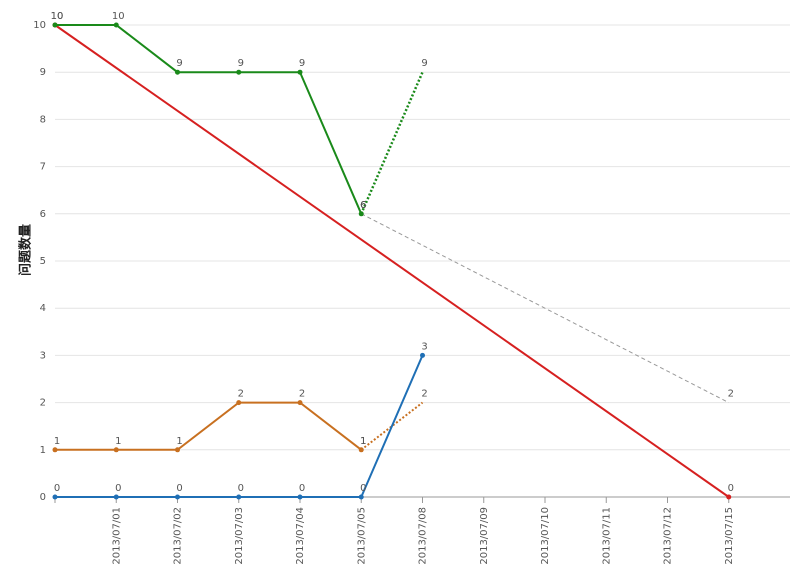 Image resolution: width=801 pixels, height=568 pixels. What do you see at coordinates (116, 536) in the screenshot?
I see `x-tick-label: 2013/07/01` at bounding box center [116, 536].